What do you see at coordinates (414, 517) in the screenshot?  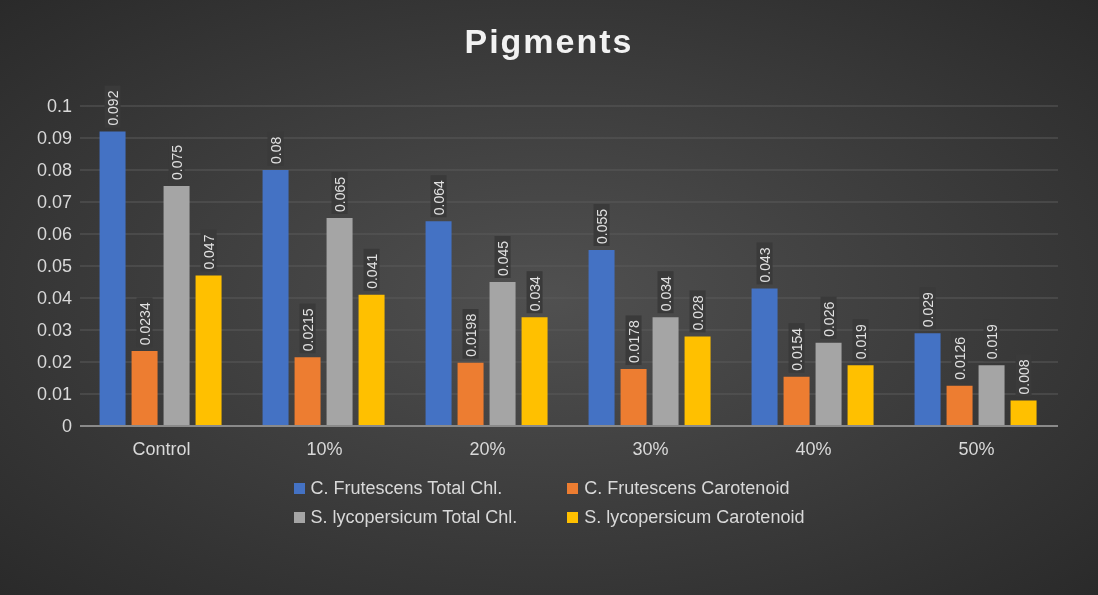 I see `legend-label: S. lycopersicum Total Chl.` at bounding box center [414, 517].